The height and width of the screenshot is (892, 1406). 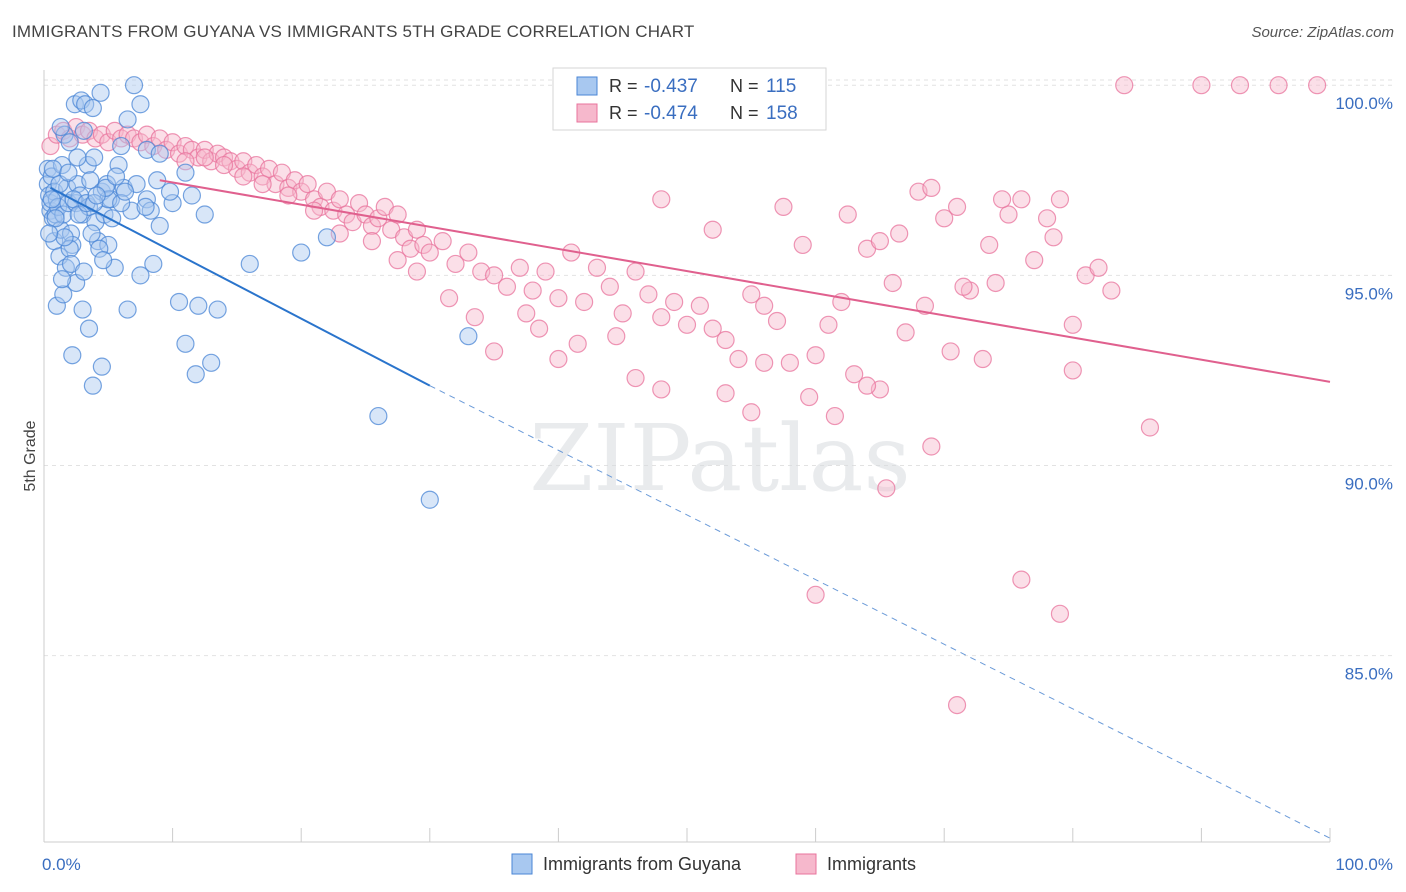 I want to click on stats-legend: R = -0.437 N = 115 R = -0.474 N = 158, so click(x=689, y=99).